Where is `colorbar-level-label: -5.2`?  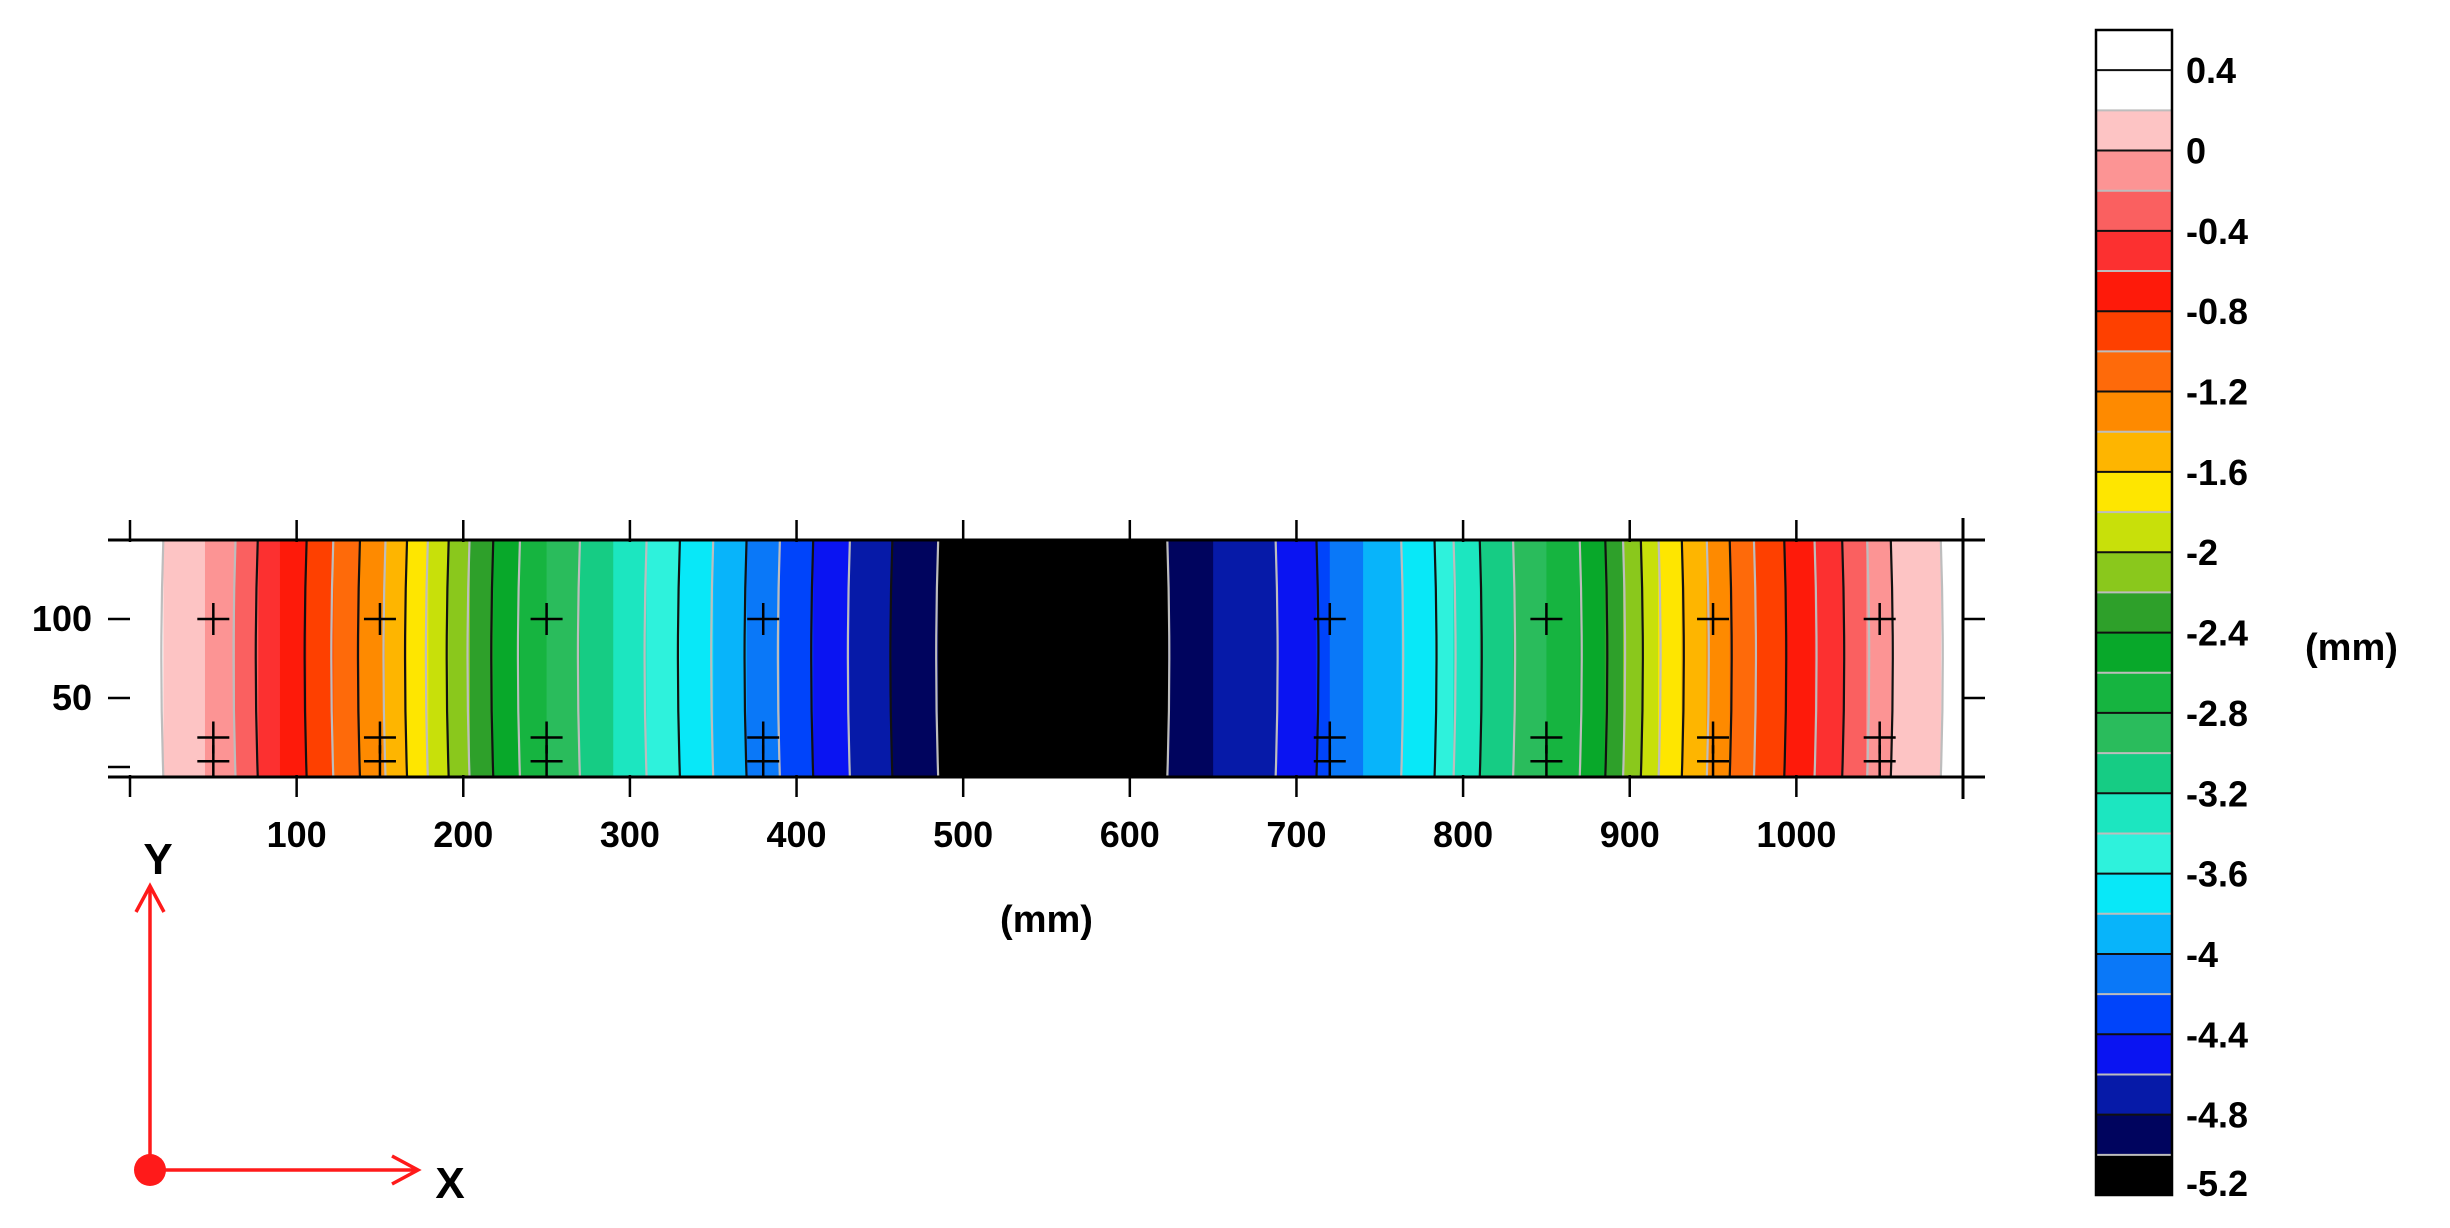
colorbar-level-label: -5.2 is located at coordinates (2217, 1183).